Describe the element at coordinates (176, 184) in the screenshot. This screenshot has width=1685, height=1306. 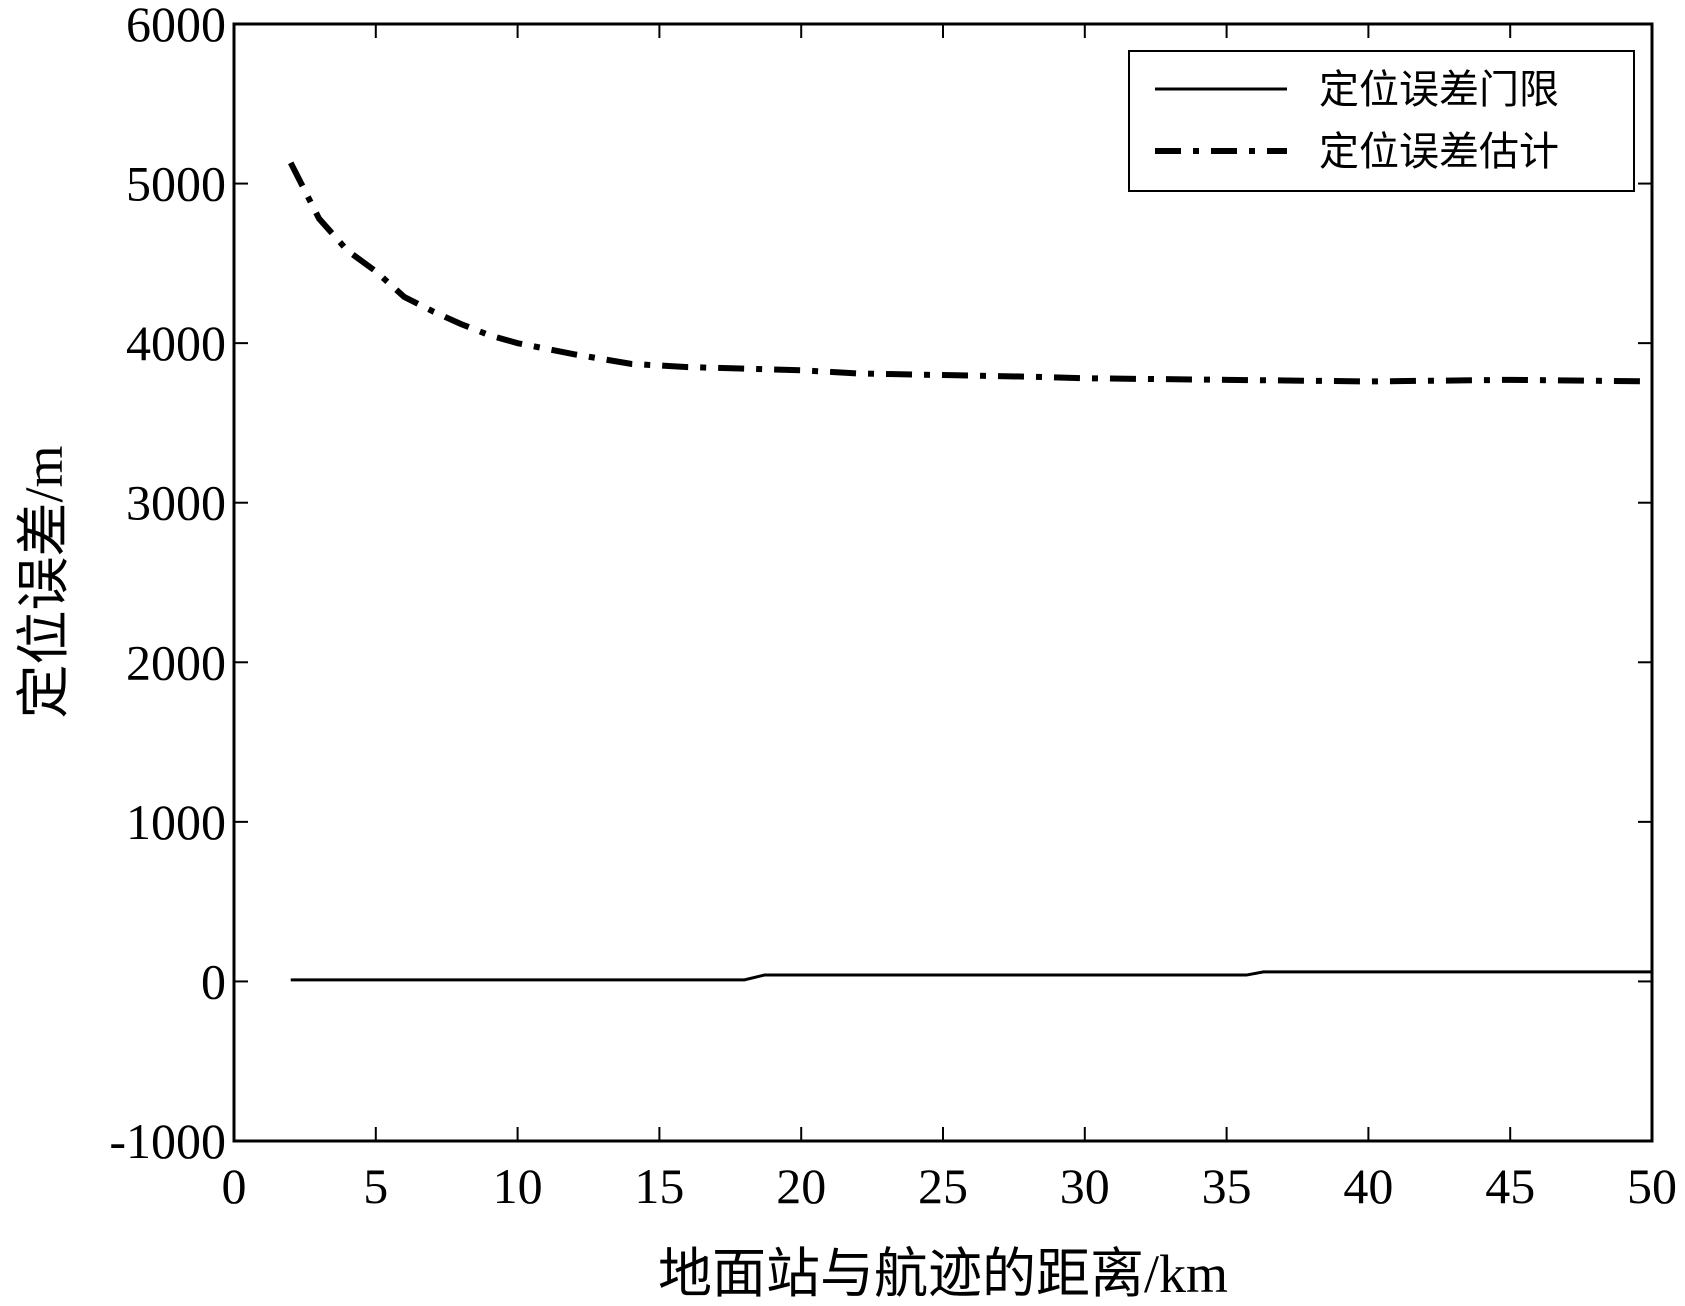
I see `y-tick-label: 5000` at that location.